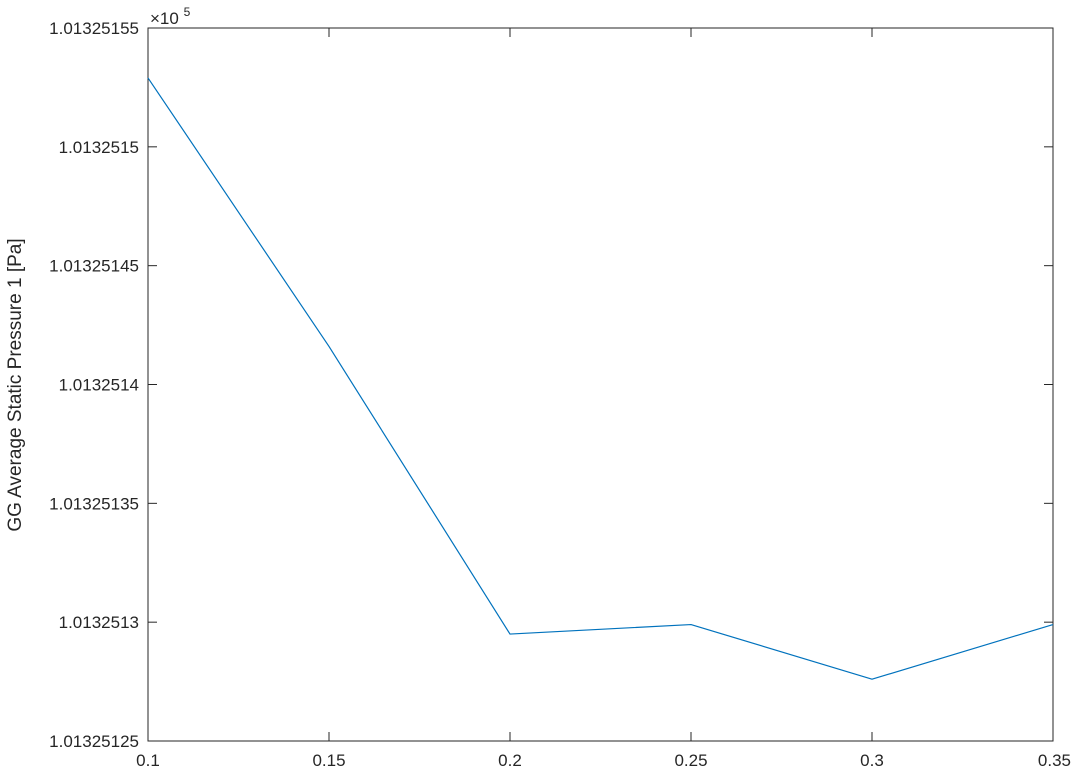 The height and width of the screenshot is (778, 1074). Describe the element at coordinates (94, 28) in the screenshot. I see `y-tick-label: 1.01325155` at that location.